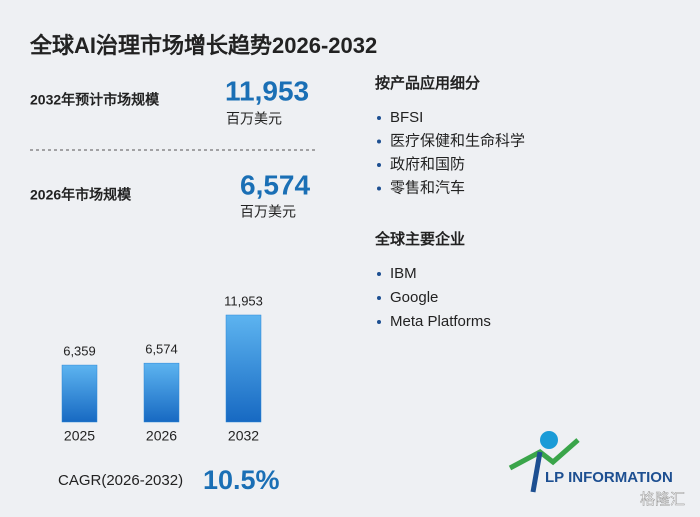 This screenshot has width=700, height=517. What do you see at coordinates (81, 195) in the screenshot?
I see `stat-label: 2026年市场规模` at bounding box center [81, 195].